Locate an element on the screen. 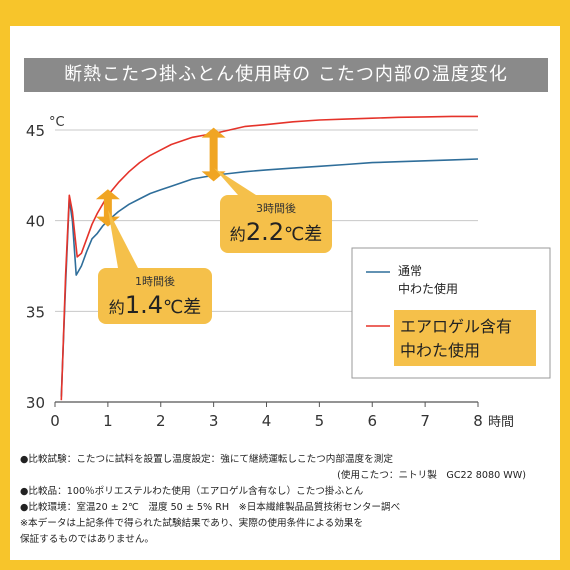 This screenshot has height=570, width=570. callout-time-label: 3時間後 is located at coordinates (276, 208).